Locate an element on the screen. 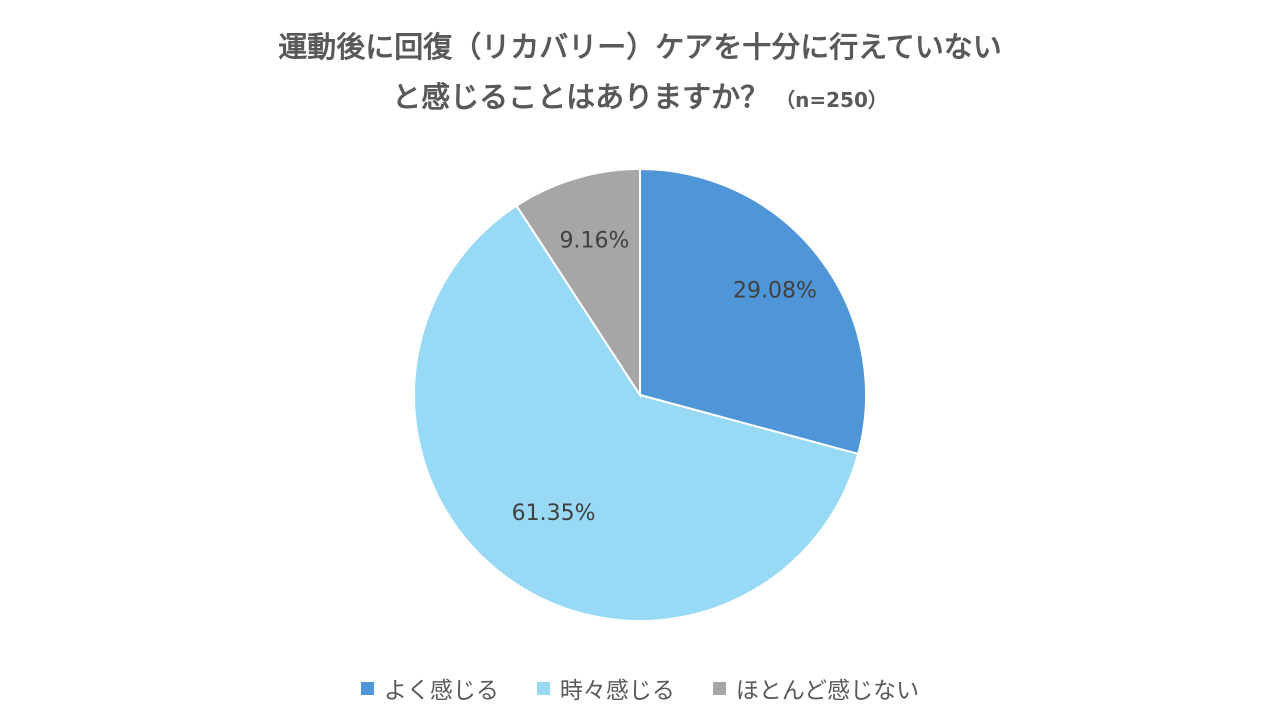 The height and width of the screenshot is (720, 1280). legend-item: よく感じる is located at coordinates (429, 688).